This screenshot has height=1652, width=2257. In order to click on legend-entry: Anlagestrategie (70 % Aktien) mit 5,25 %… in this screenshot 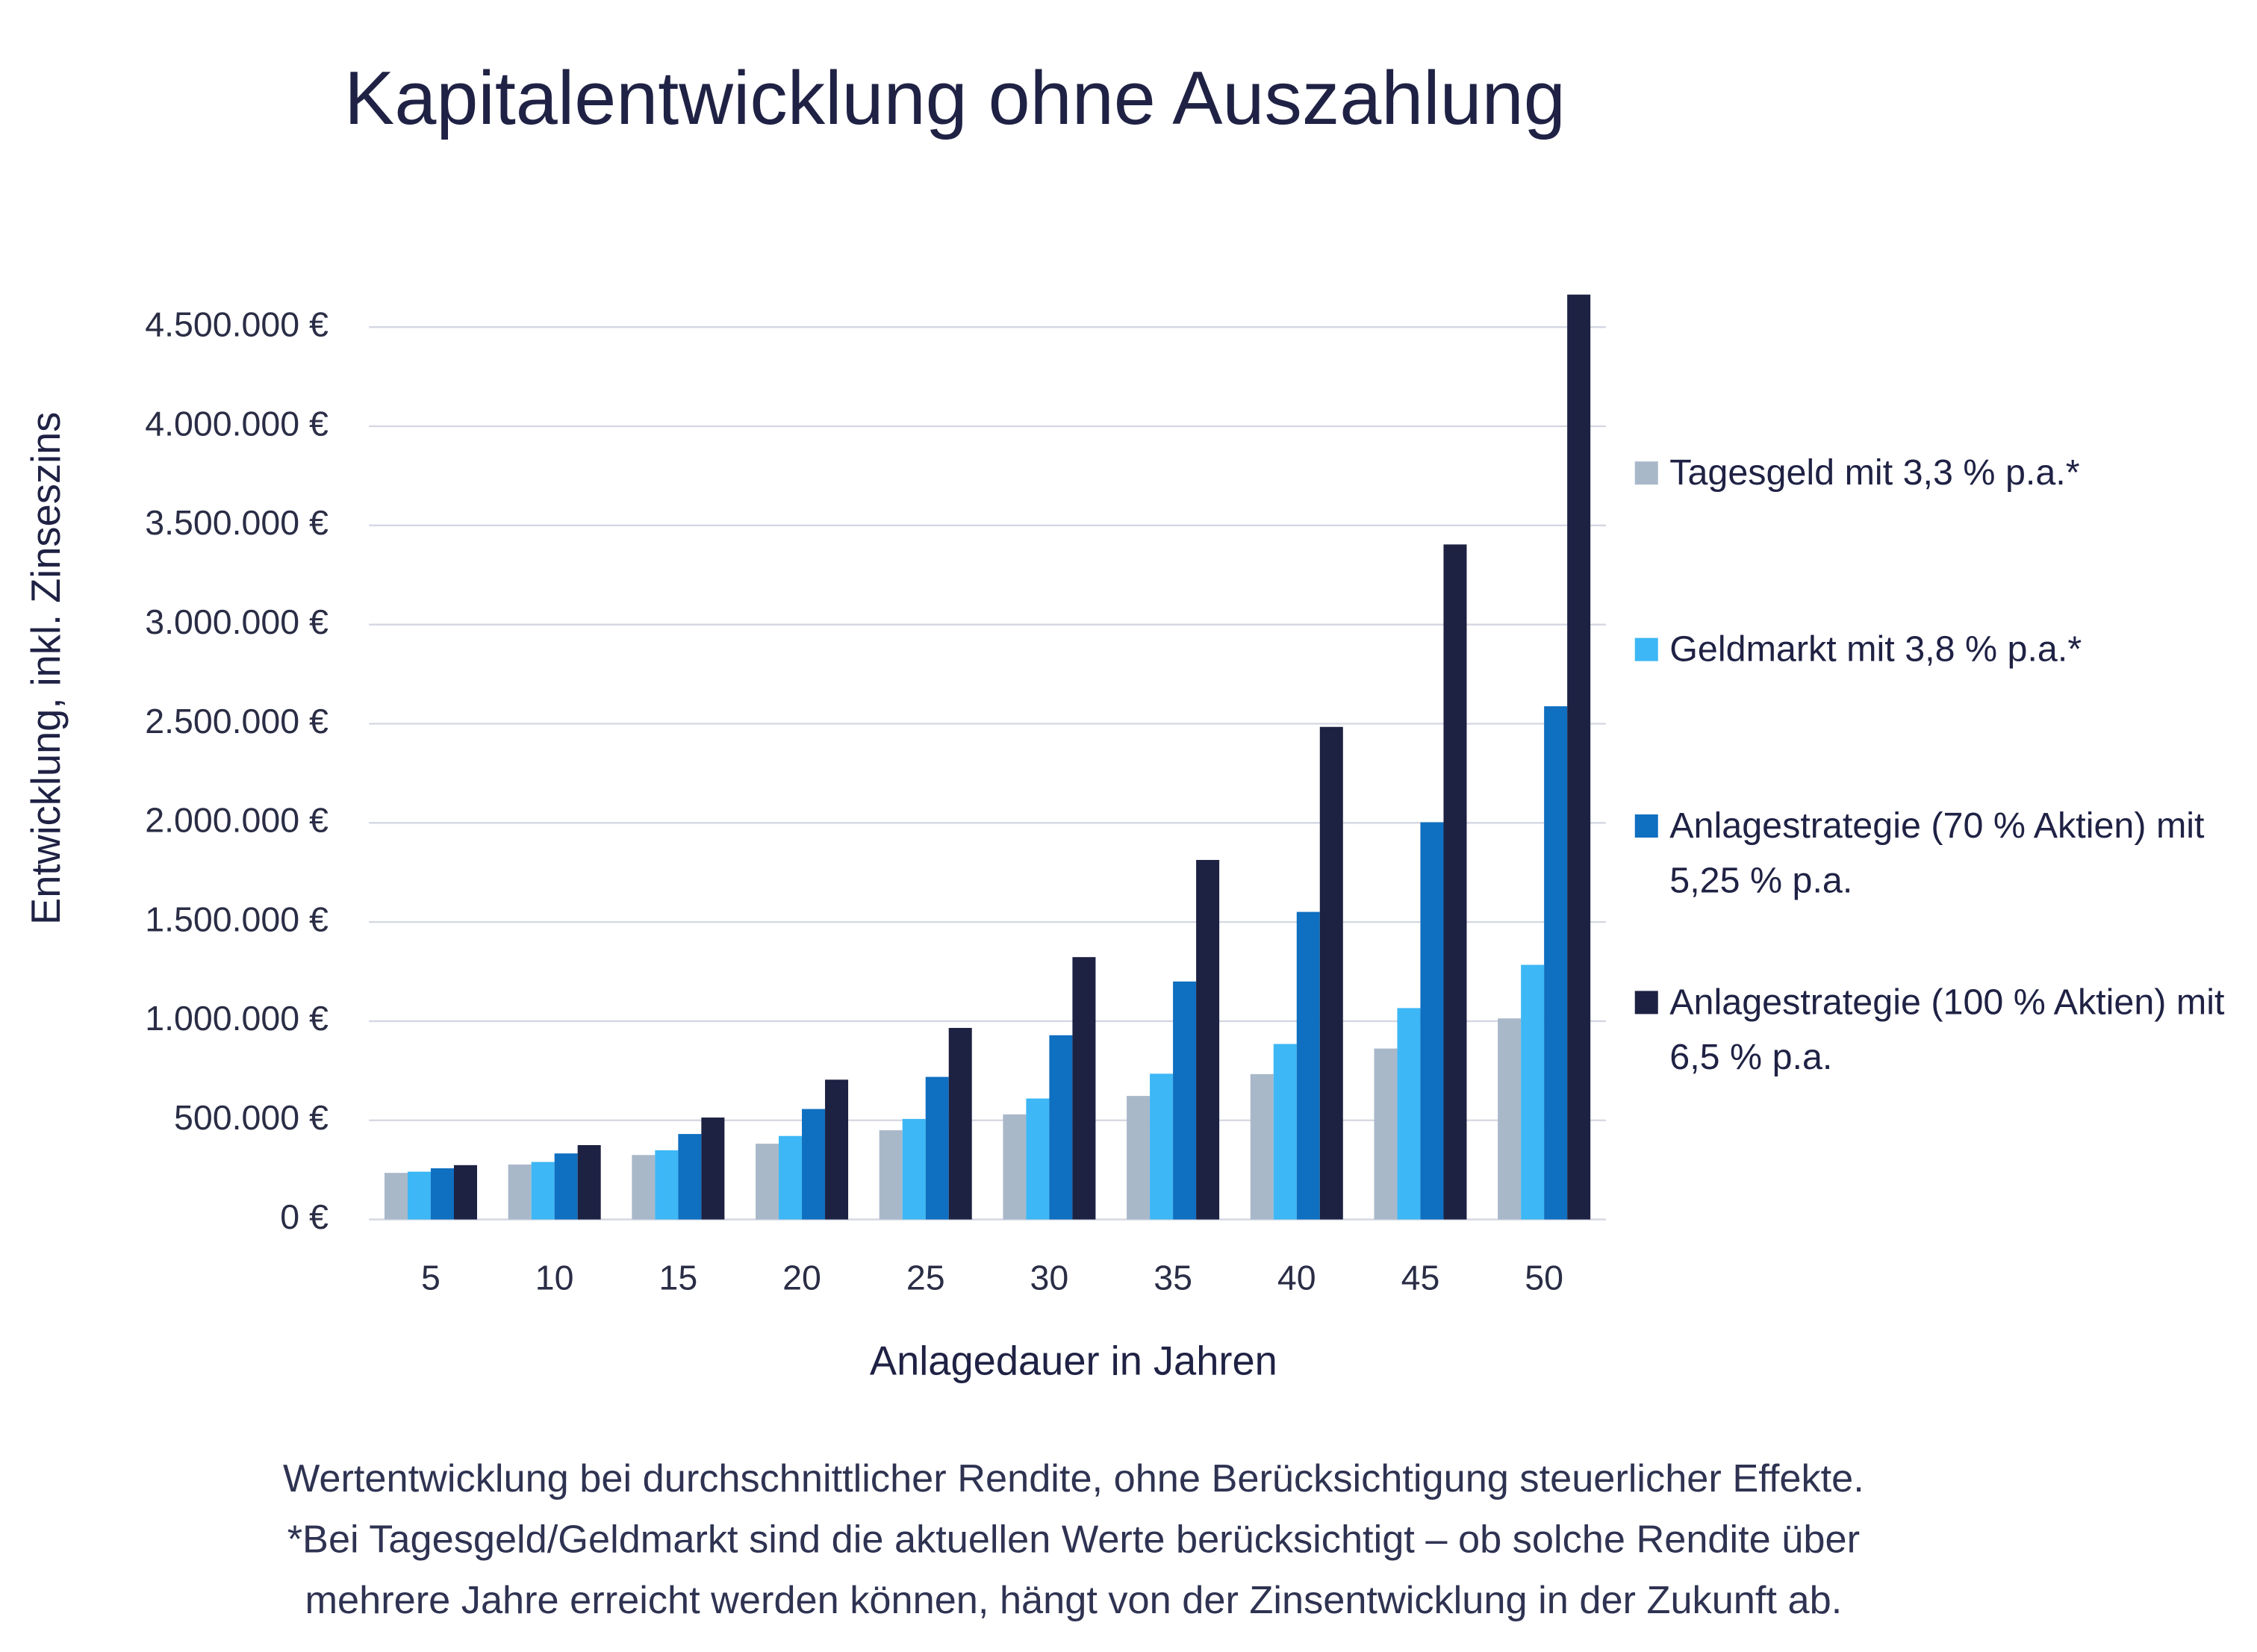, I will do `click(1937, 854)`.